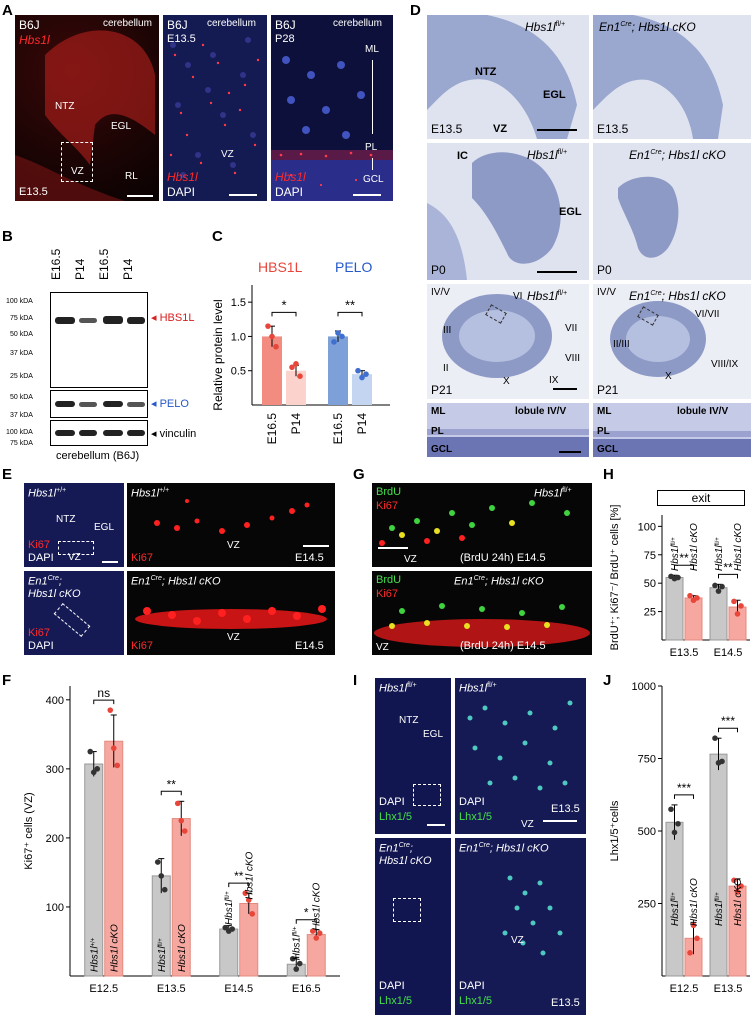 The width and height of the screenshot is (753, 1017). Describe the element at coordinates (440, 292) in the screenshot. I see `lobule-label: IV/V` at that location.